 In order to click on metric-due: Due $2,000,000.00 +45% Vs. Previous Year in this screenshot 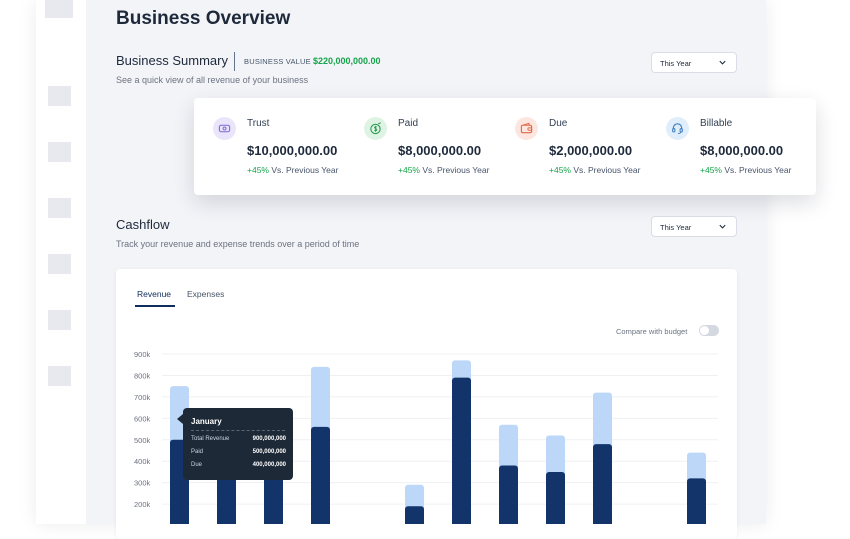, I will do `click(571, 146)`.